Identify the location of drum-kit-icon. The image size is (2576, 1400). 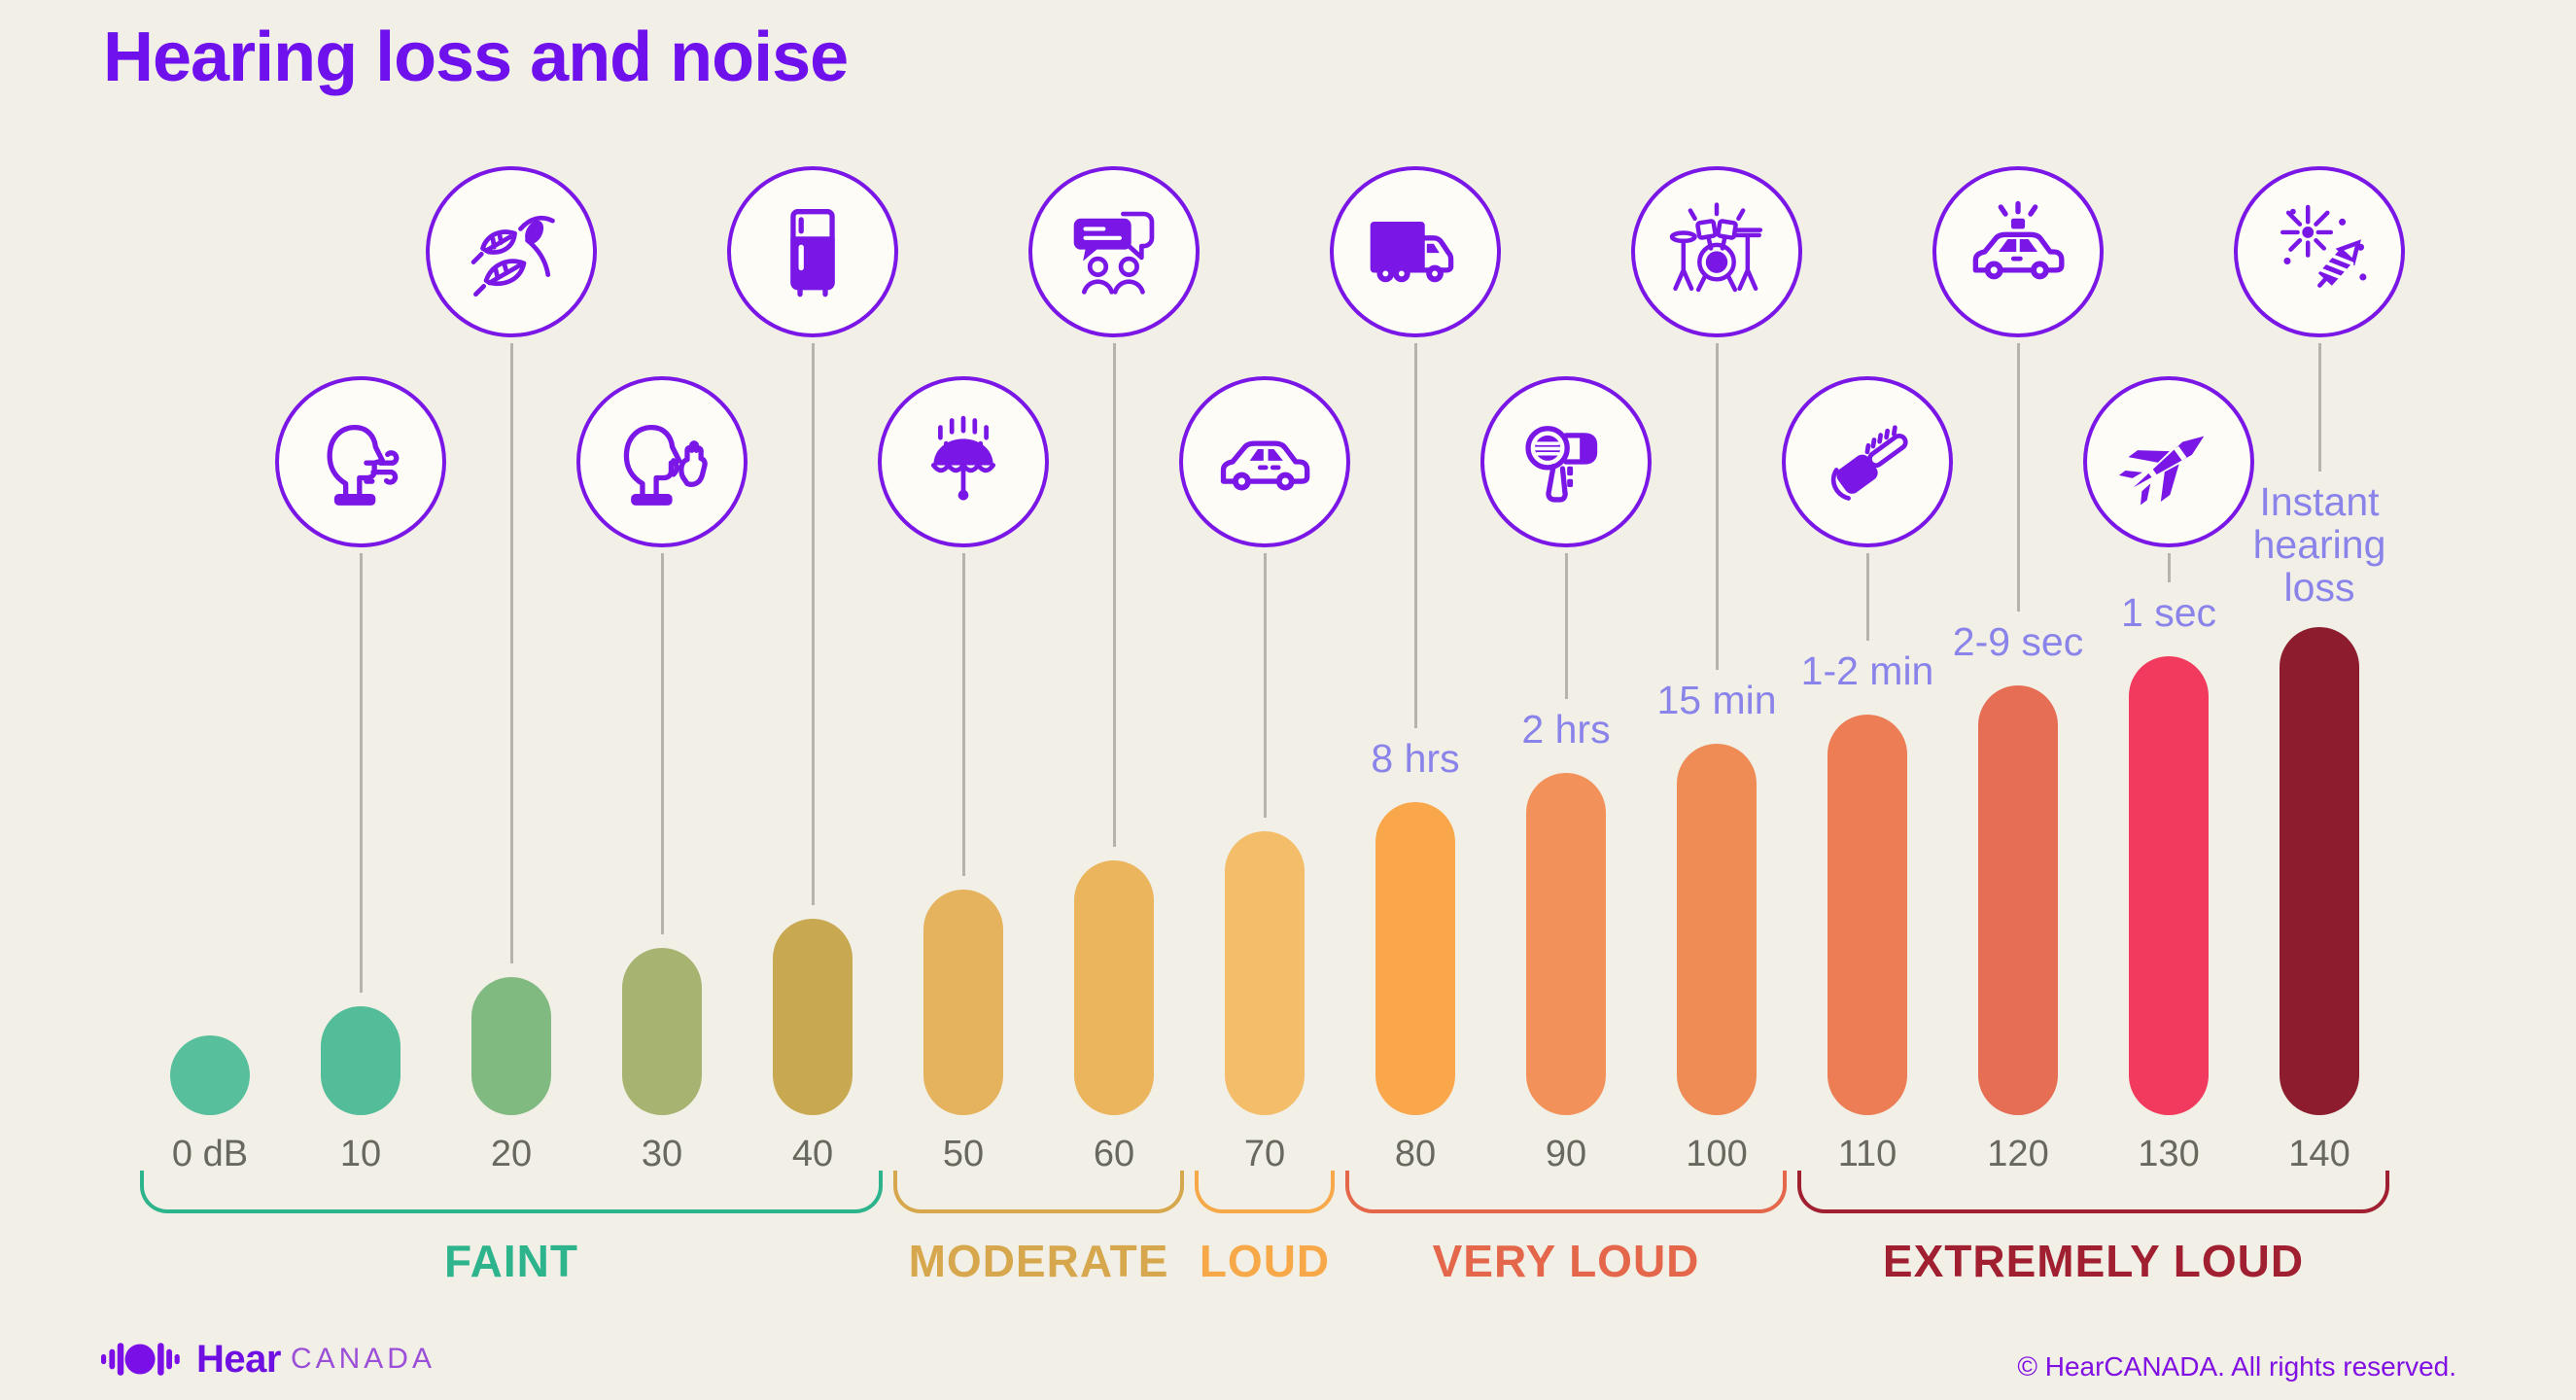
(1716, 247).